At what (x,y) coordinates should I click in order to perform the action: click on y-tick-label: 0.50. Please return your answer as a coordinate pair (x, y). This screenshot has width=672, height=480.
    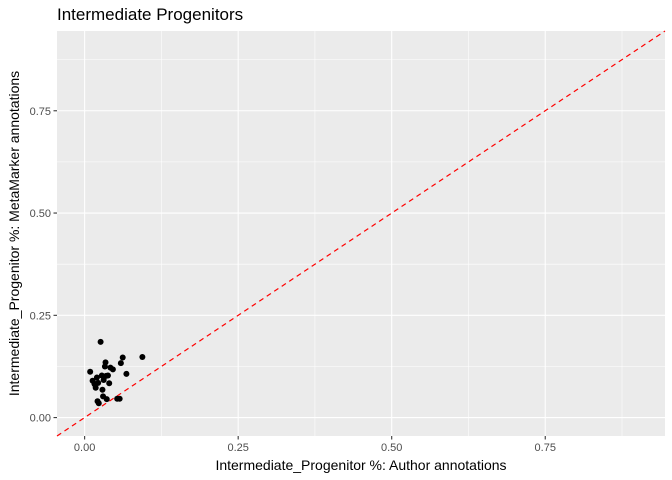
    Looking at the image, I should click on (40, 214).